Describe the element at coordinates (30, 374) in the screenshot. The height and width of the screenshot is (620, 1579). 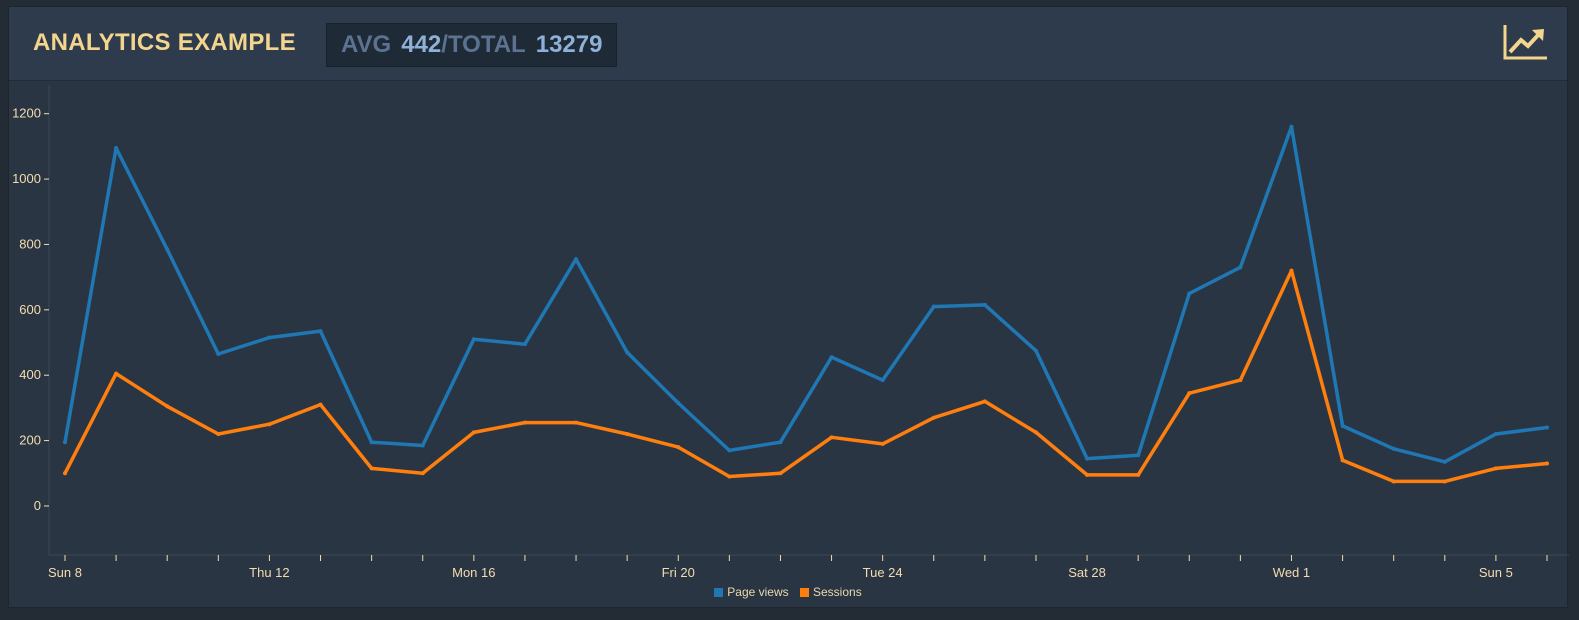
I see `y-tick-label: 400` at that location.